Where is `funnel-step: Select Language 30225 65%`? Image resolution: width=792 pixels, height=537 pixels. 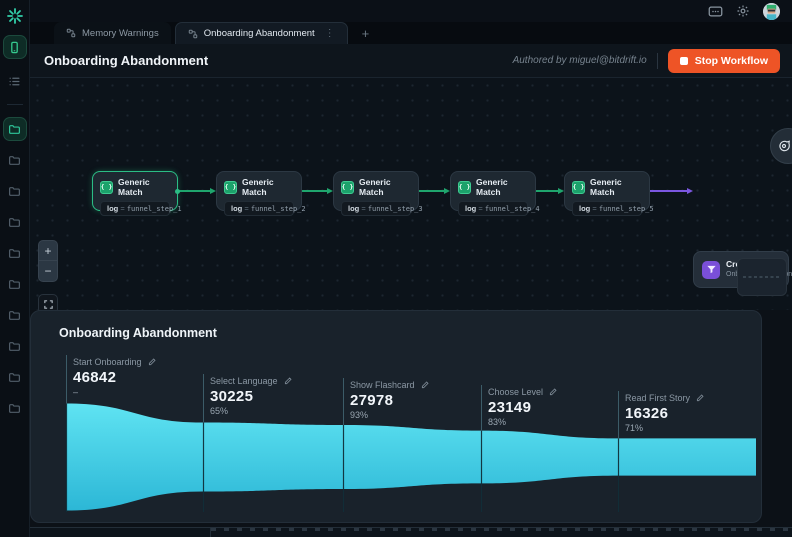 funnel-step: Select Language 30225 65% is located at coordinates (251, 396).